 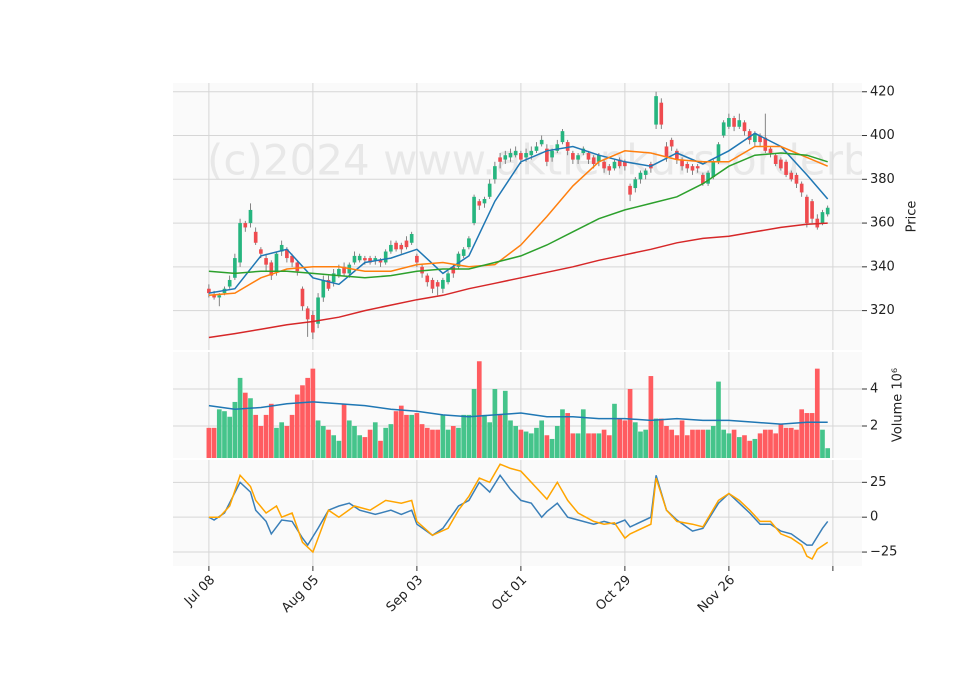 What do you see at coordinates (882, 91) in the screenshot?
I see `y-tick-label: 420` at bounding box center [882, 91].